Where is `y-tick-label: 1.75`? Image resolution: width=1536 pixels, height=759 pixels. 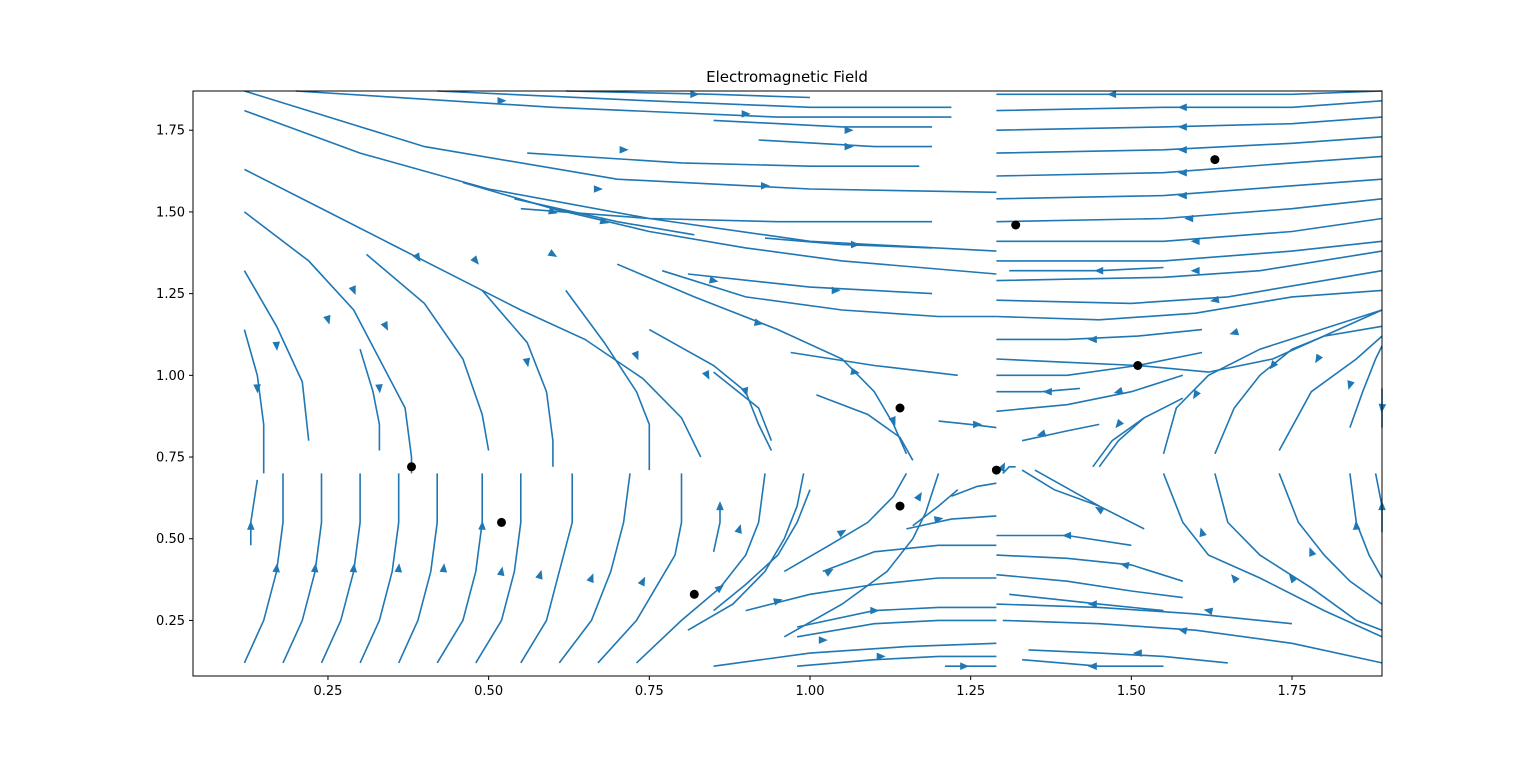 y-tick-label: 1.75 is located at coordinates (170, 131).